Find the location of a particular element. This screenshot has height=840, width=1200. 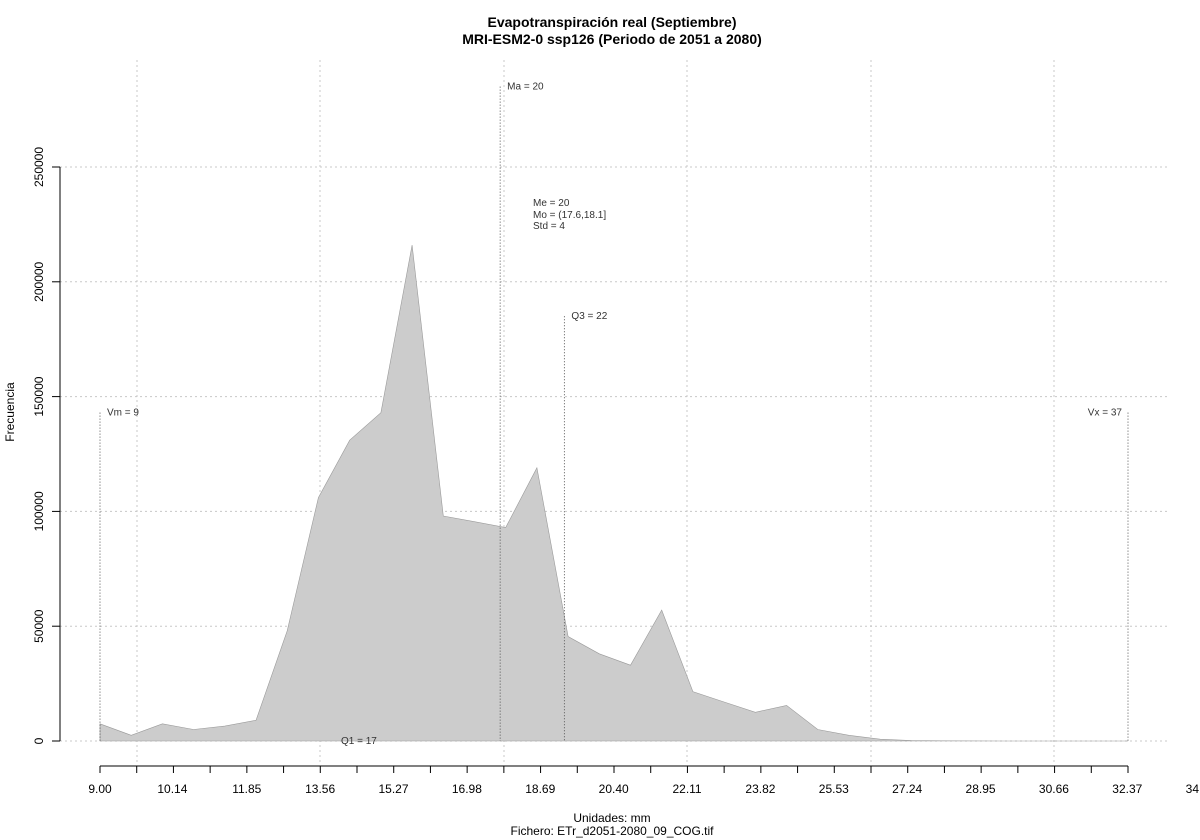

stat-label-3: Vx = 37 is located at coordinates (1105, 413).